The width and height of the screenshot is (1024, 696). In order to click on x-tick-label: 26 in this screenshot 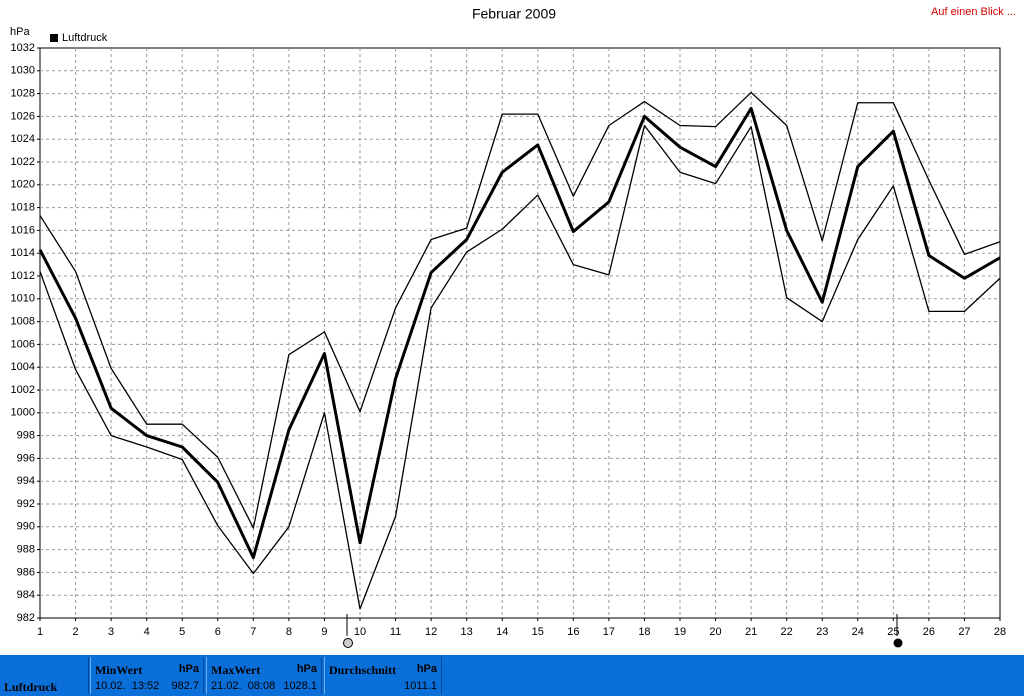, I will do `click(929, 632)`.